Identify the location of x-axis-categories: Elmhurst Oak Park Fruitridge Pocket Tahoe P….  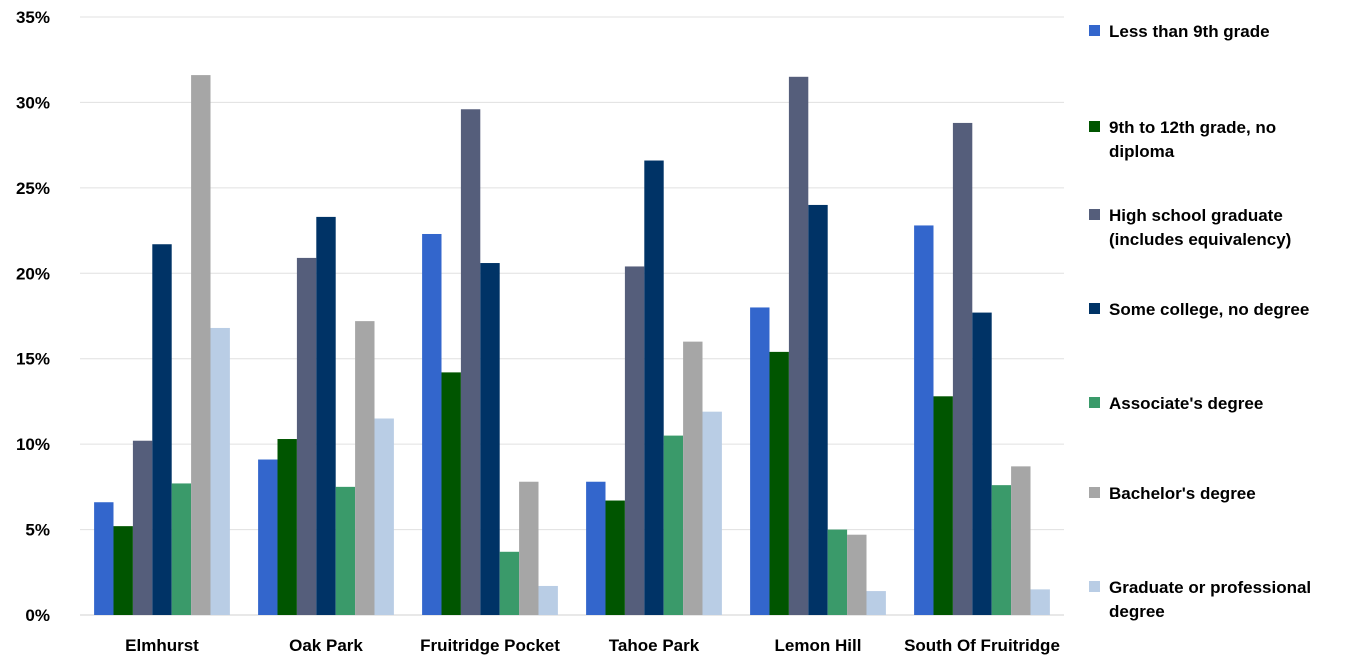
(592, 645).